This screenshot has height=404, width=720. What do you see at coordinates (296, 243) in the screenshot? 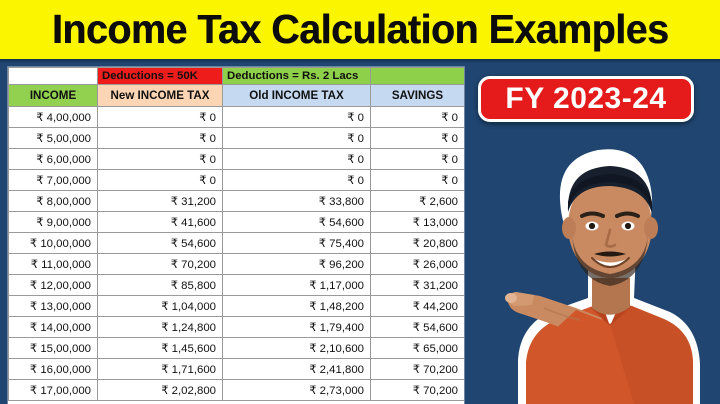
I see `cell-old_tax: ₹ 75,400` at bounding box center [296, 243].